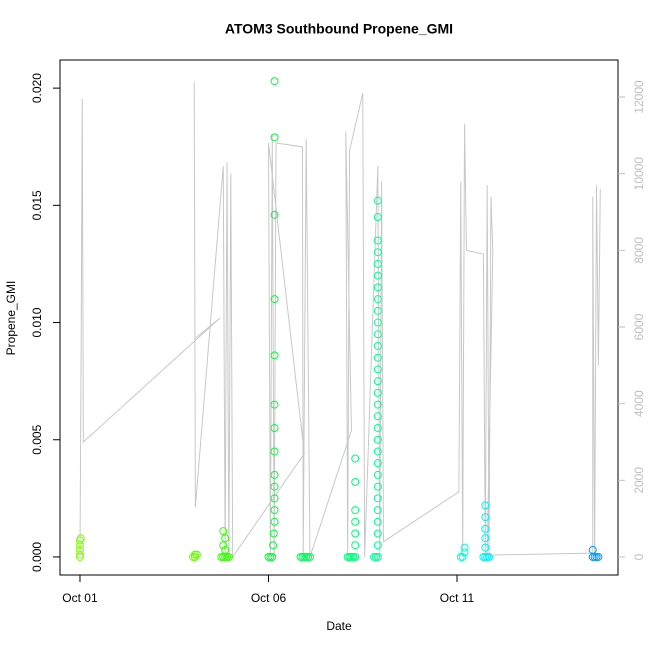 The height and width of the screenshot is (650, 650). I want to click on y2-tick-label: 0, so click(639, 556).